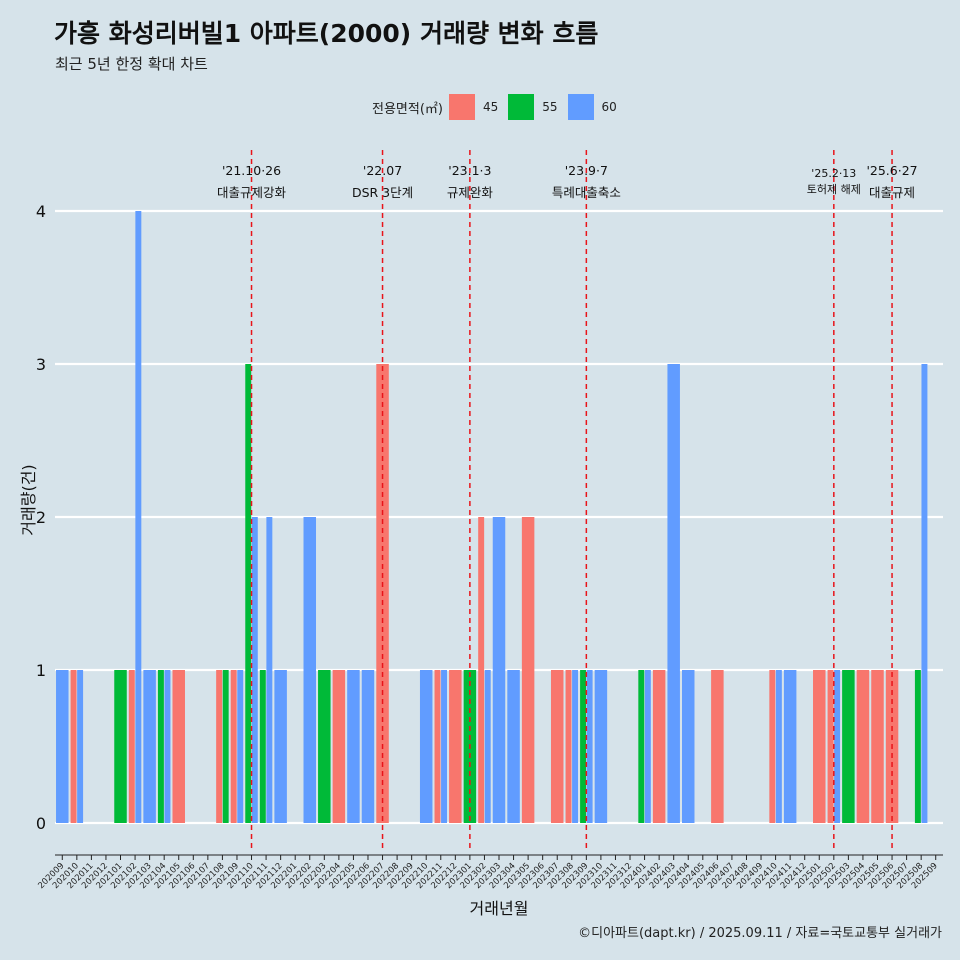  Describe the element at coordinates (28, 499) in the screenshot. I see `y-axis-title: 거래량(건)` at that location.